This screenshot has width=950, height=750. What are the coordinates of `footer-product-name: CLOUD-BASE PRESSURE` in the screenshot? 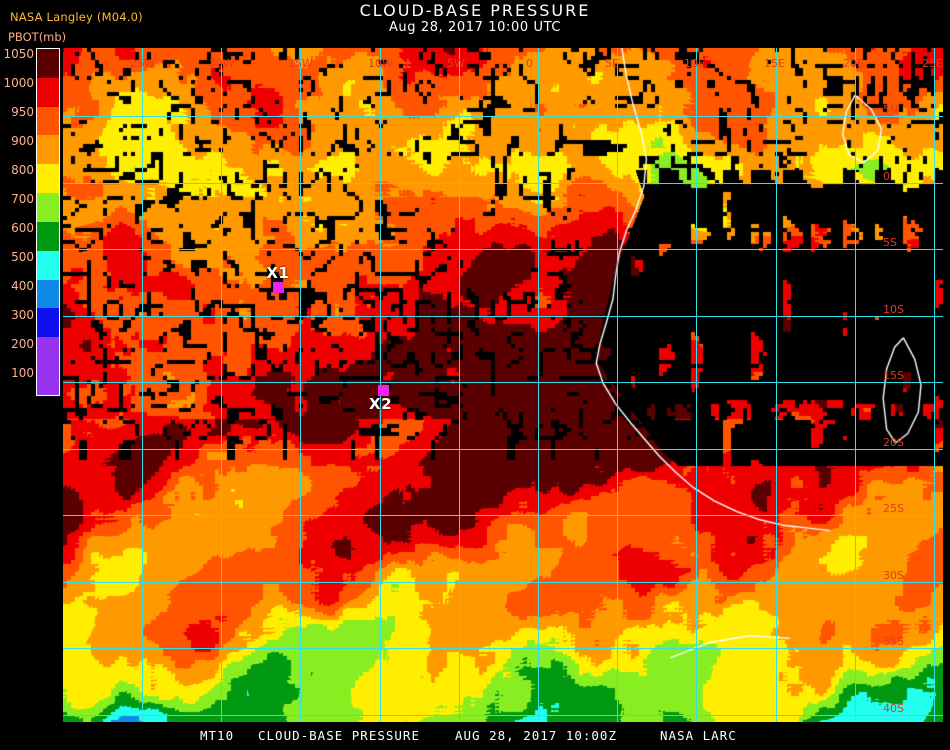 It's located at (339, 735).